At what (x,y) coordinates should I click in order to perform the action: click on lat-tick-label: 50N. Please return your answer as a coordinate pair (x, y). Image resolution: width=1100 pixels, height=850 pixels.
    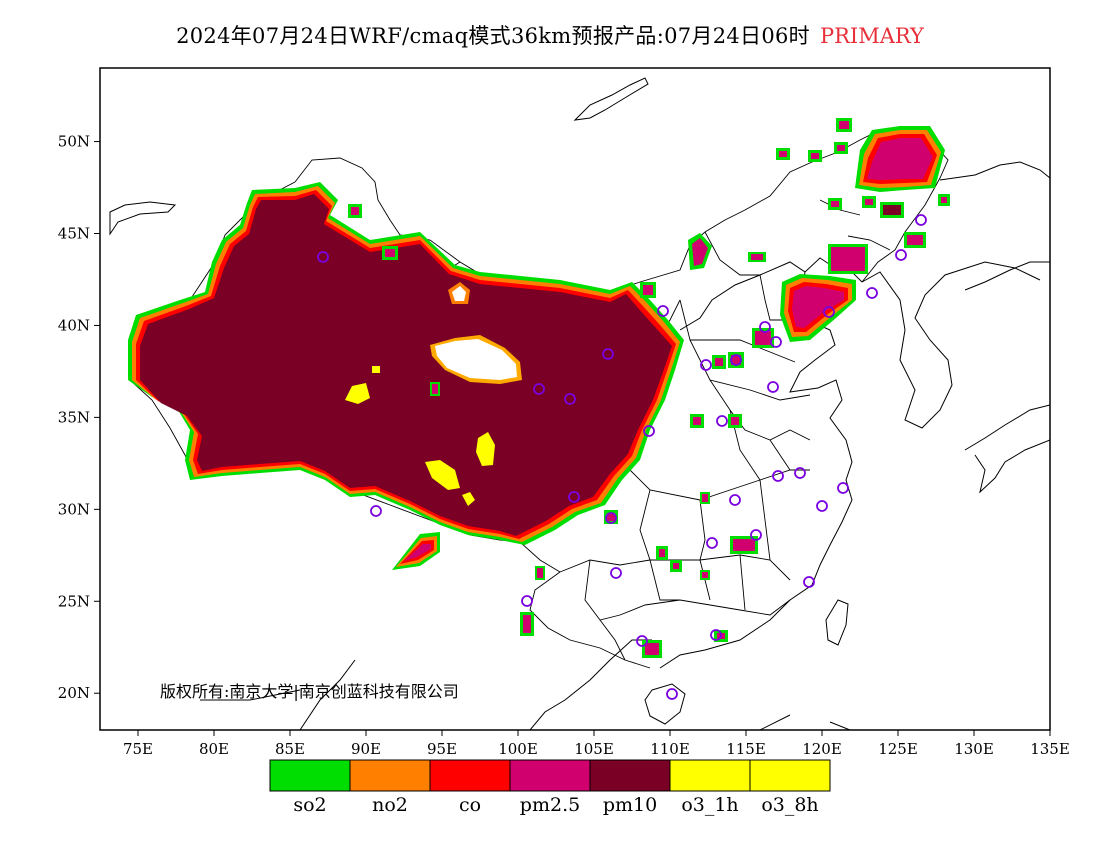
    Looking at the image, I should click on (74, 142).